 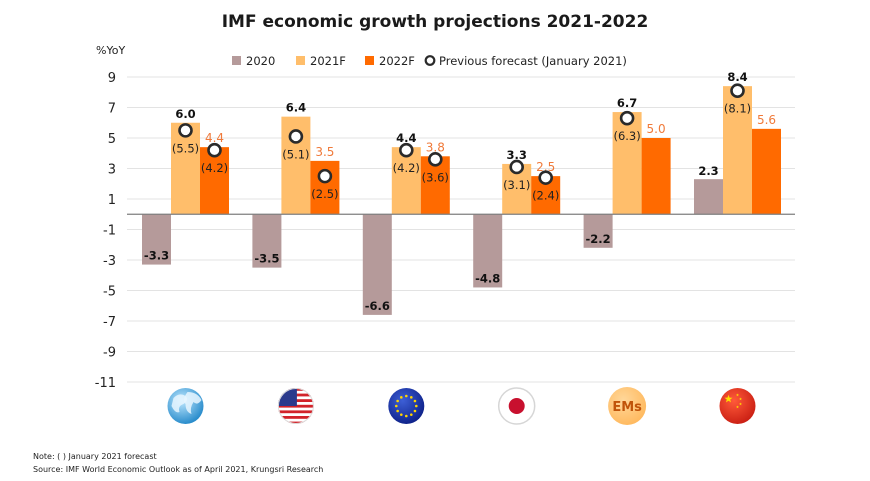 I want to click on previous-forecast-label: (3.6), so click(x=435, y=177).